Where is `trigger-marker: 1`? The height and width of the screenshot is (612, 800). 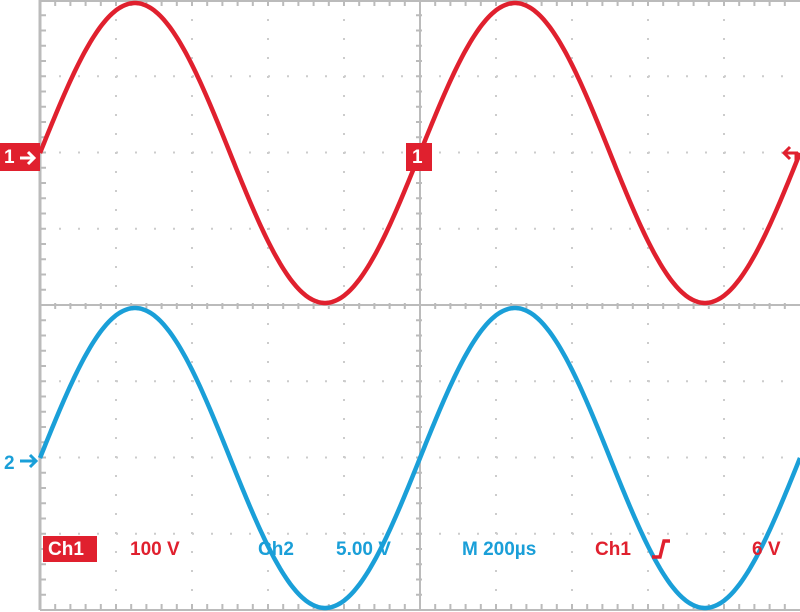
trigger-marker: 1 is located at coordinates (417, 157).